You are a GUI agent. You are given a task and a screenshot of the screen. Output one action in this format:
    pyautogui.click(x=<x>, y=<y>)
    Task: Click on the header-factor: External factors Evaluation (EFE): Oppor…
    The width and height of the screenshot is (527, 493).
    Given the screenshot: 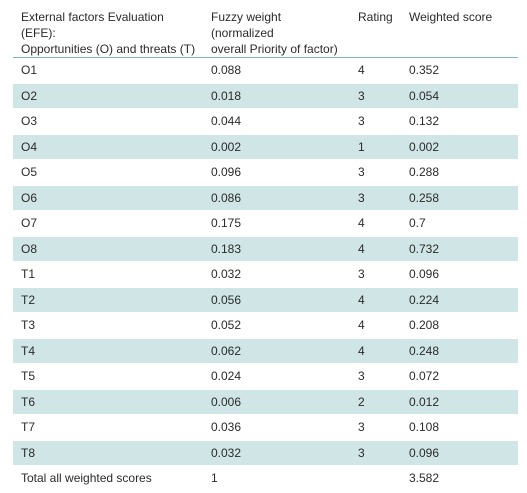 What is the action you would take?
    pyautogui.click(x=108, y=31)
    